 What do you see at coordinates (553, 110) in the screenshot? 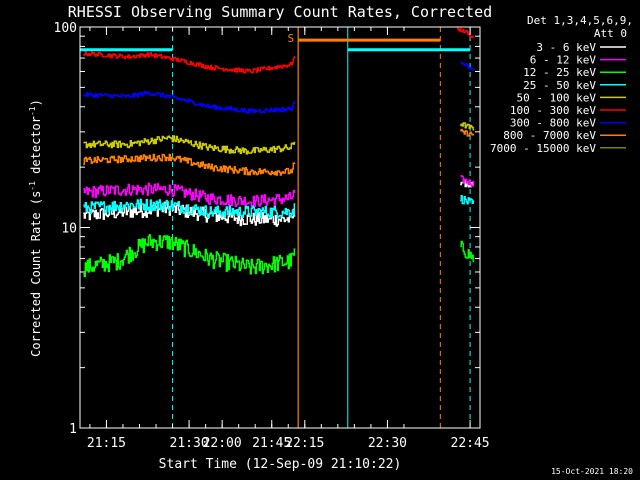
I see `legend-label: 100 - 300 keV` at bounding box center [553, 110].